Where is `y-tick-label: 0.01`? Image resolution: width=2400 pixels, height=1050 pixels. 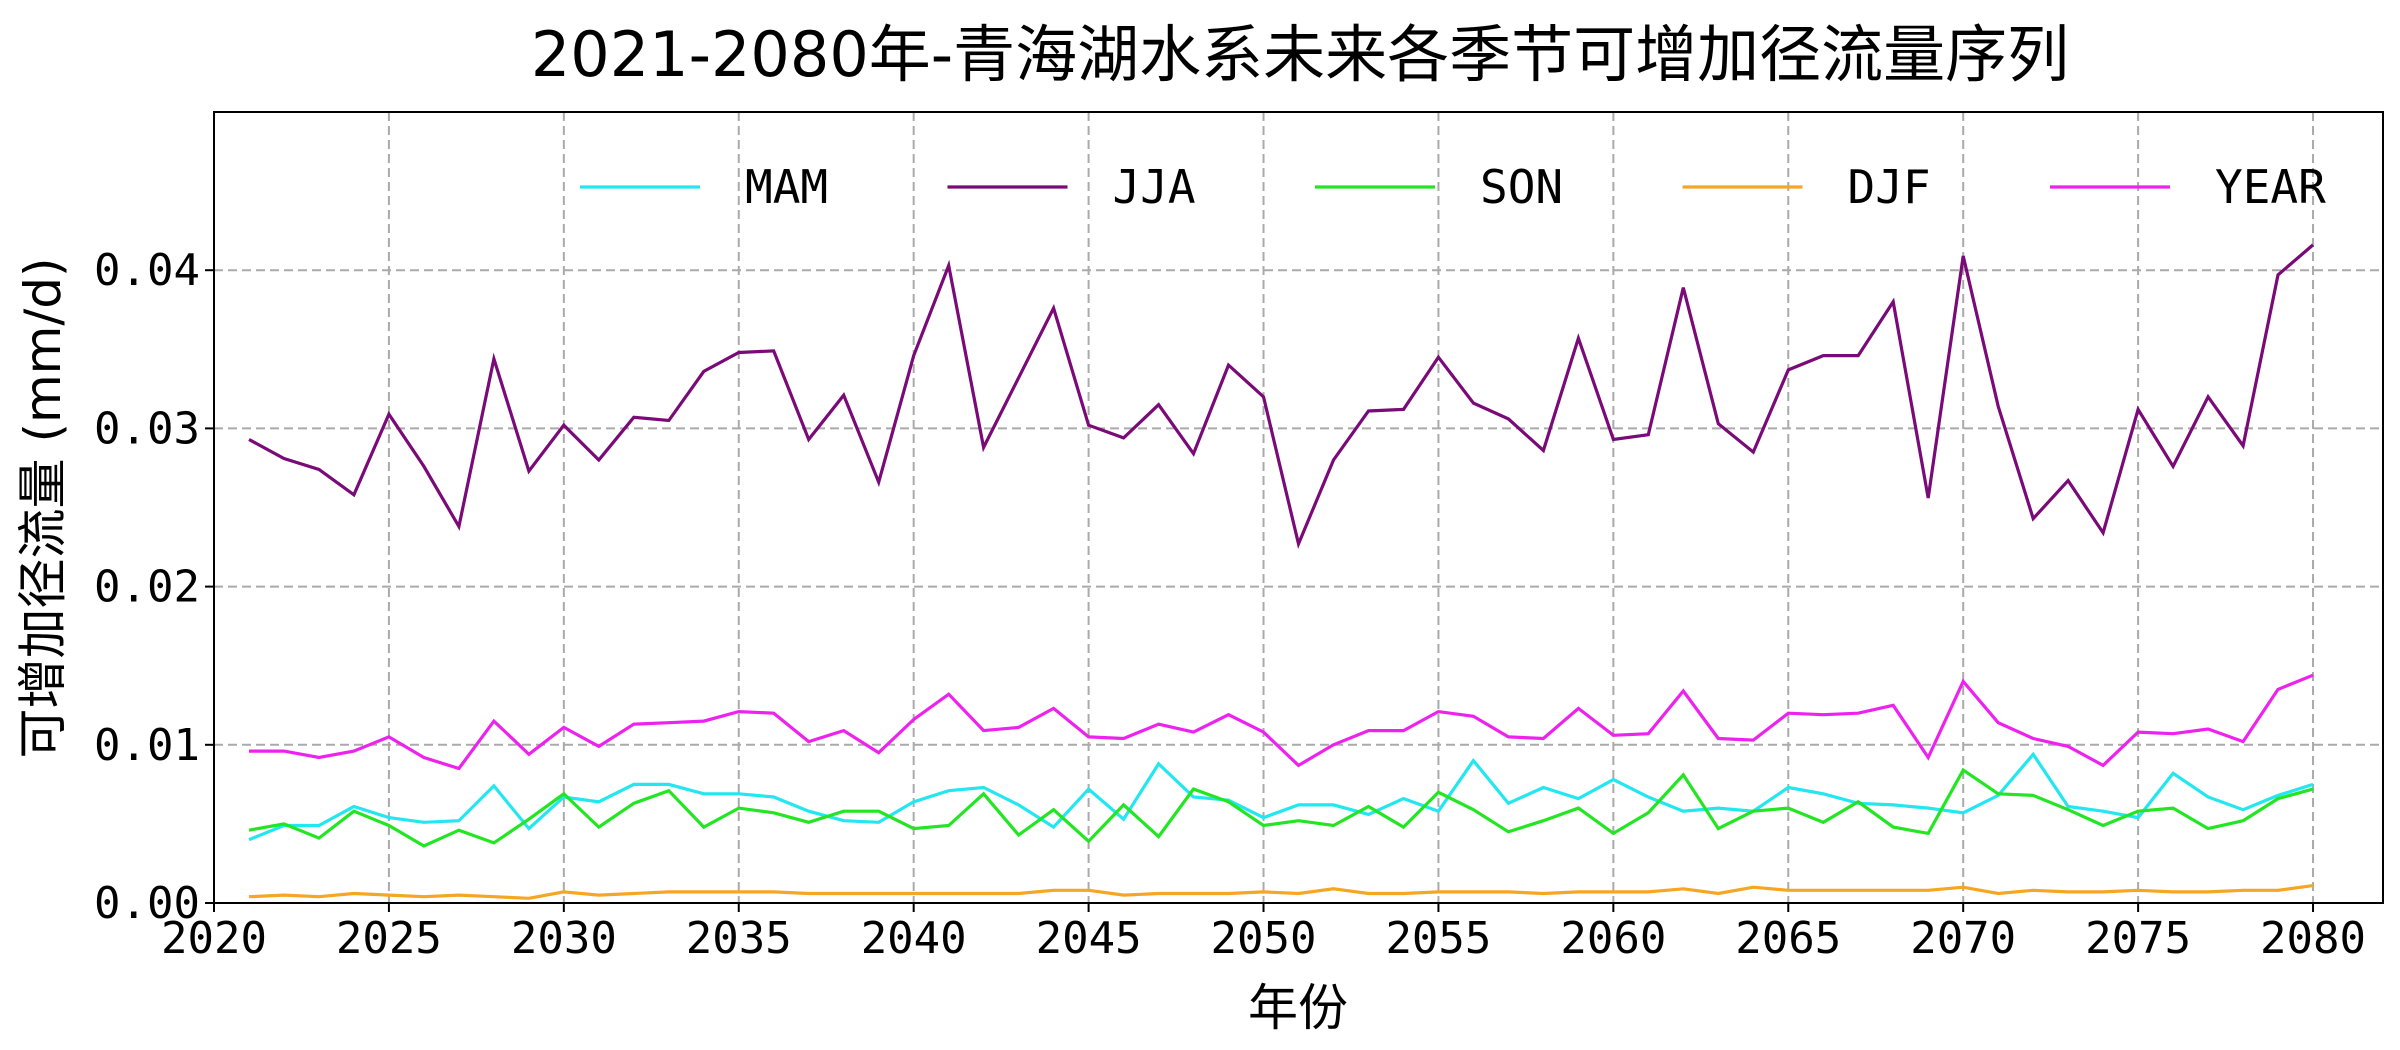
y-tick-label: 0.01 is located at coordinates (147, 745).